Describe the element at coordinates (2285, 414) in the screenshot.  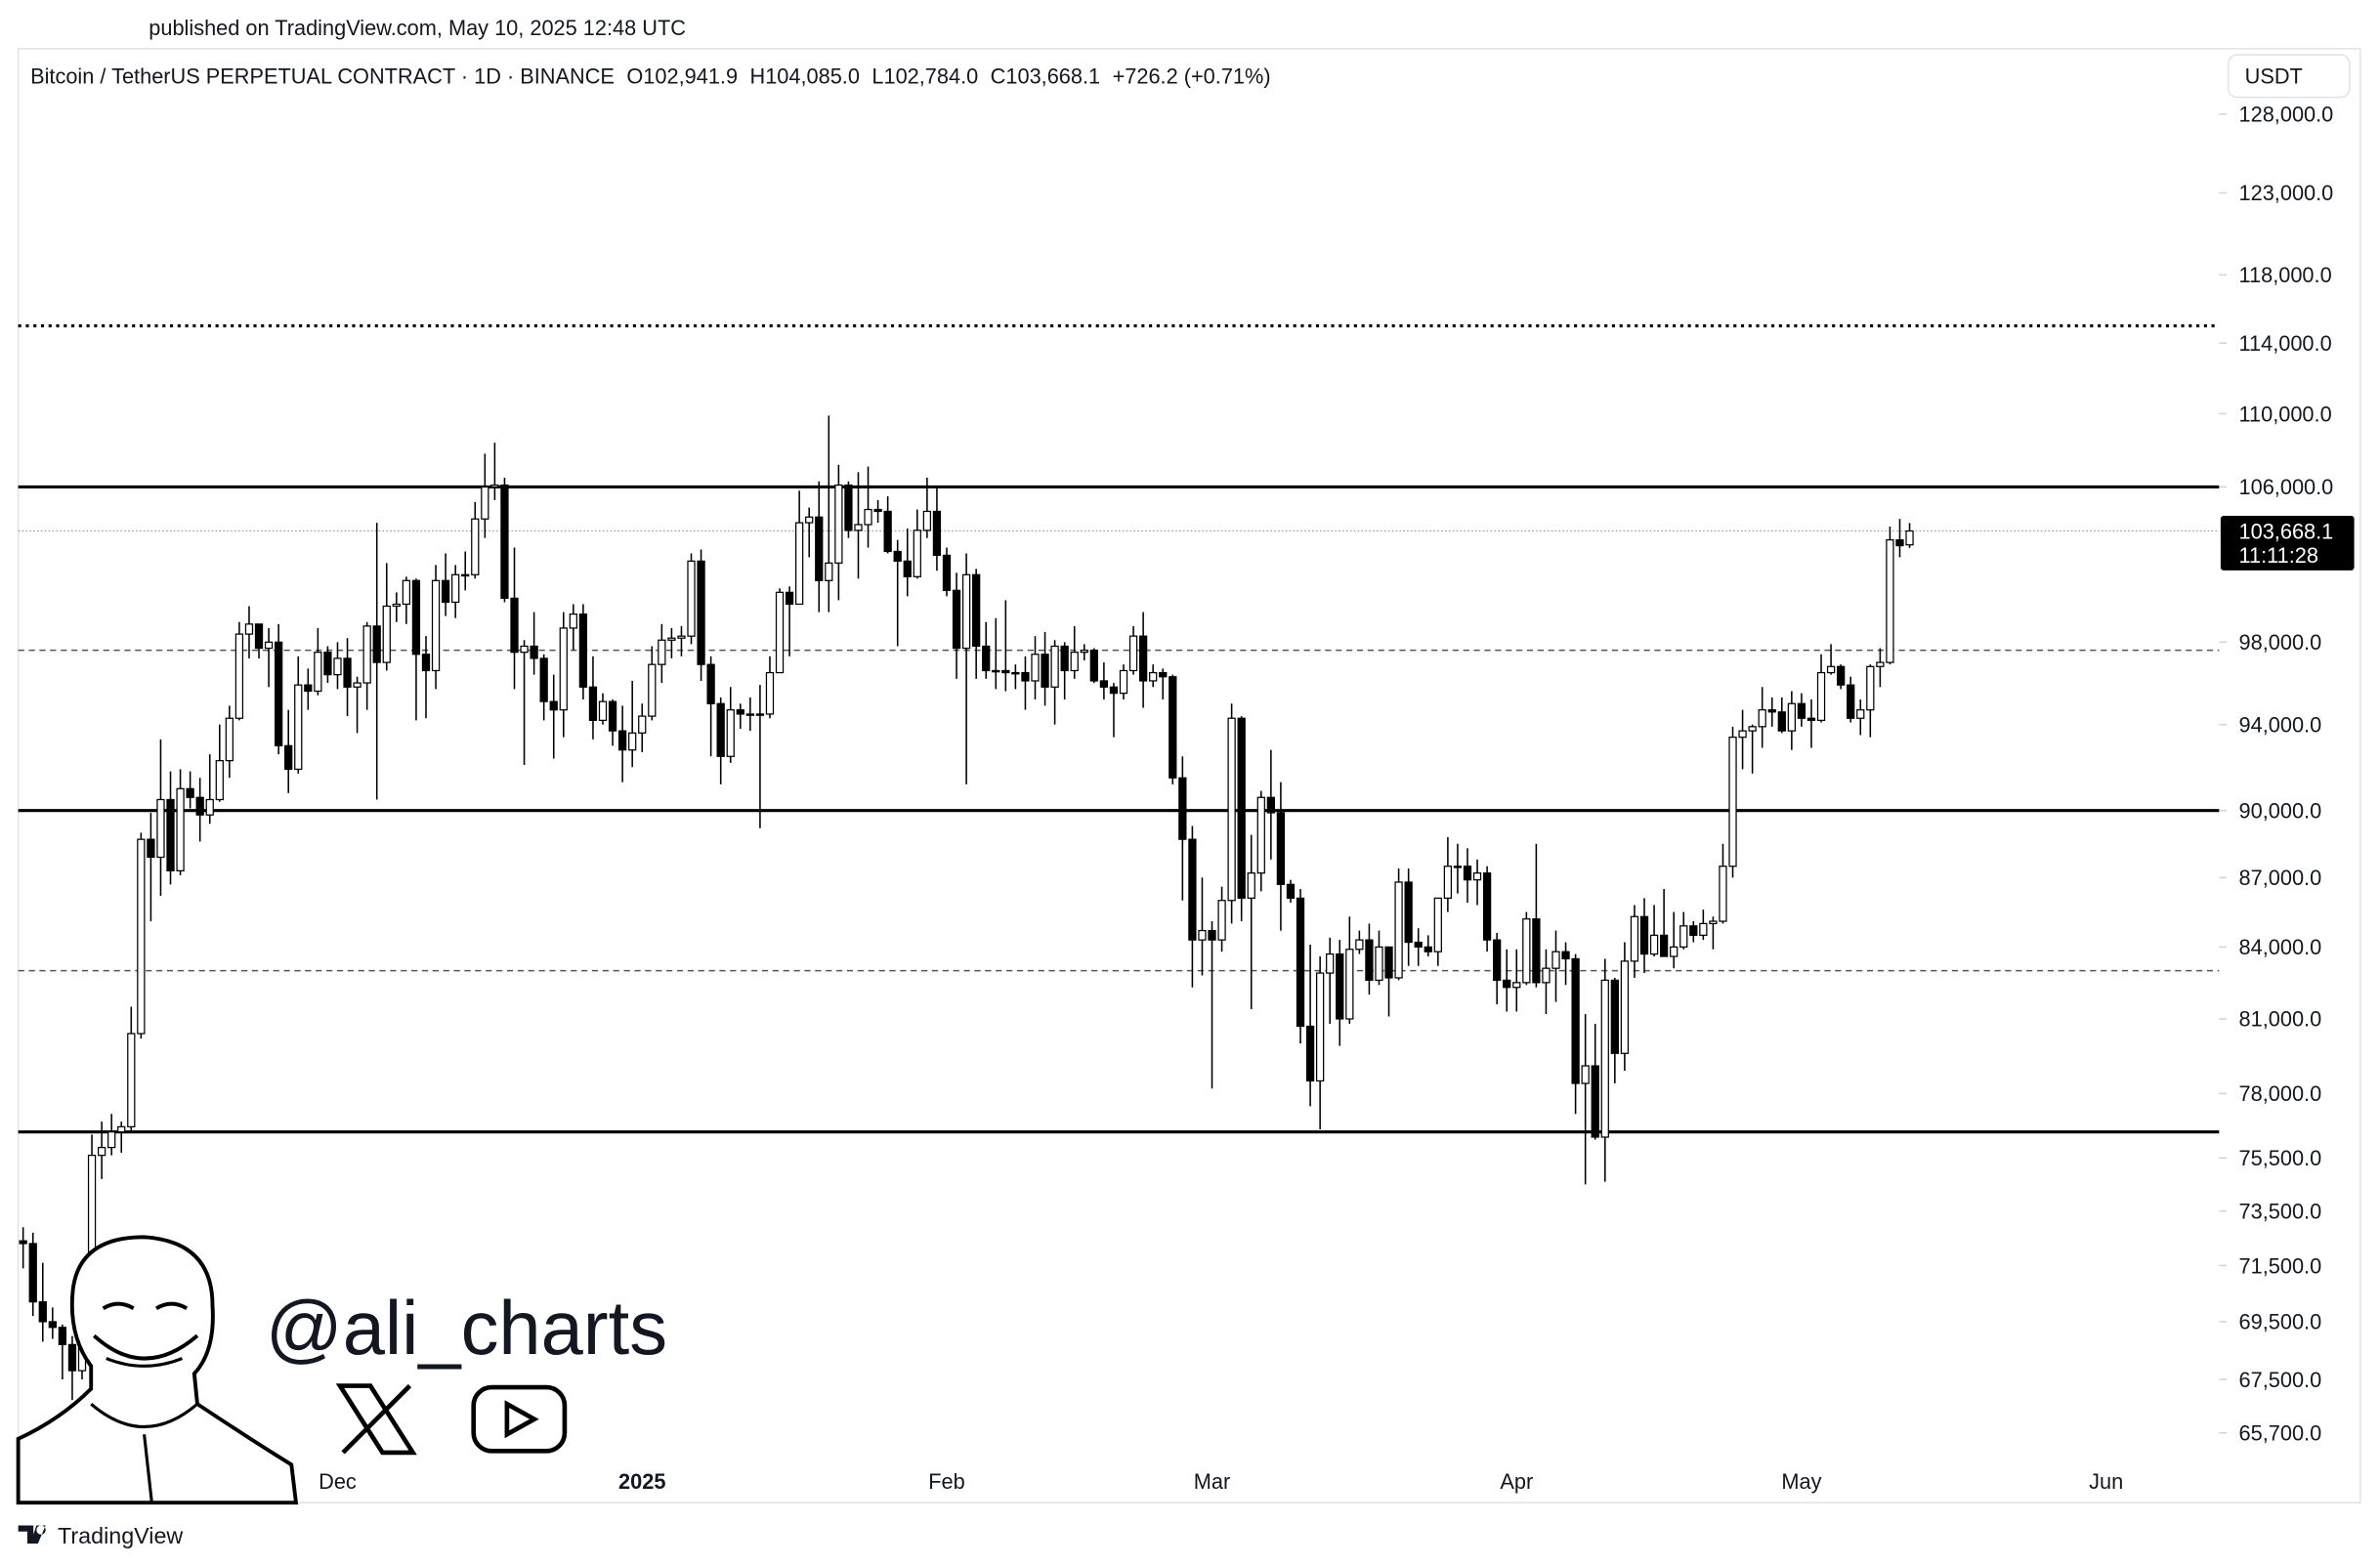
I see `y-tick-label: 110,000.0` at that location.